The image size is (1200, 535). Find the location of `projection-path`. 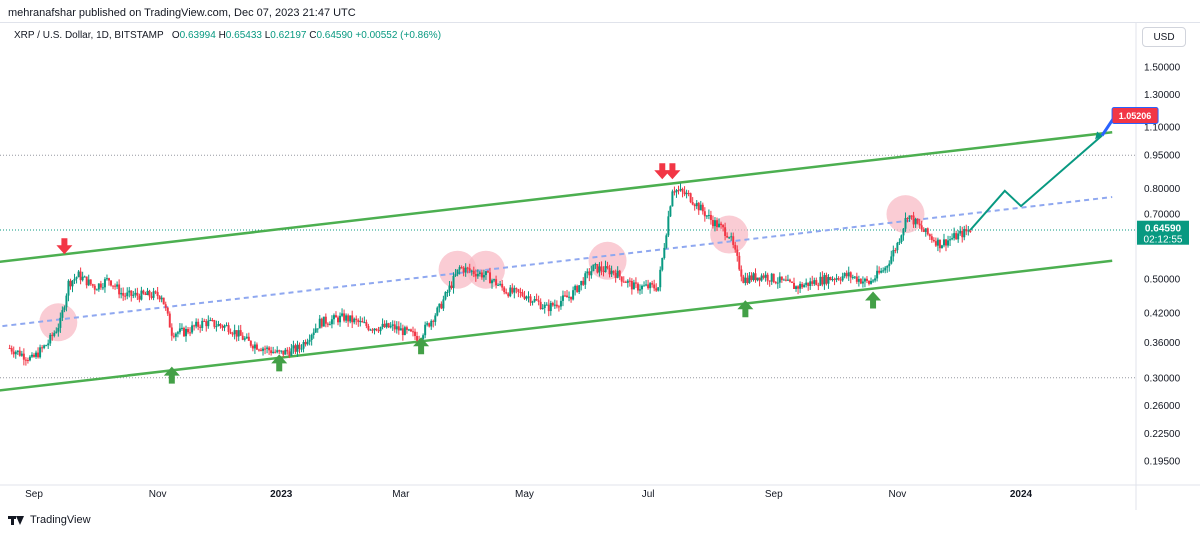

projection-path is located at coordinates (1036, 182).